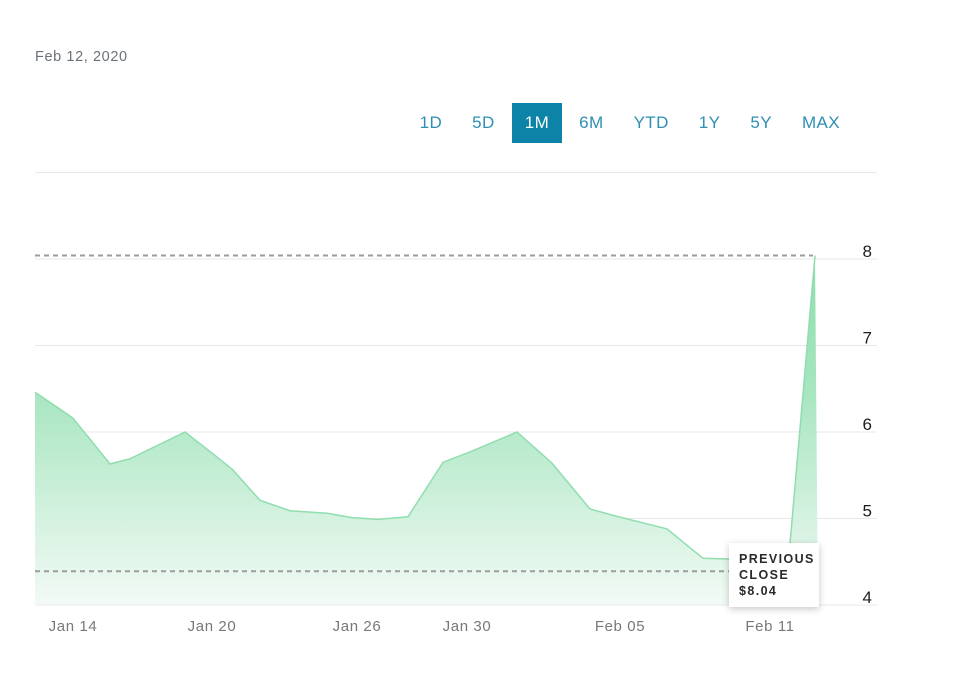  What do you see at coordinates (483, 122) in the screenshot?
I see `range-tab-5d: 5D` at bounding box center [483, 122].